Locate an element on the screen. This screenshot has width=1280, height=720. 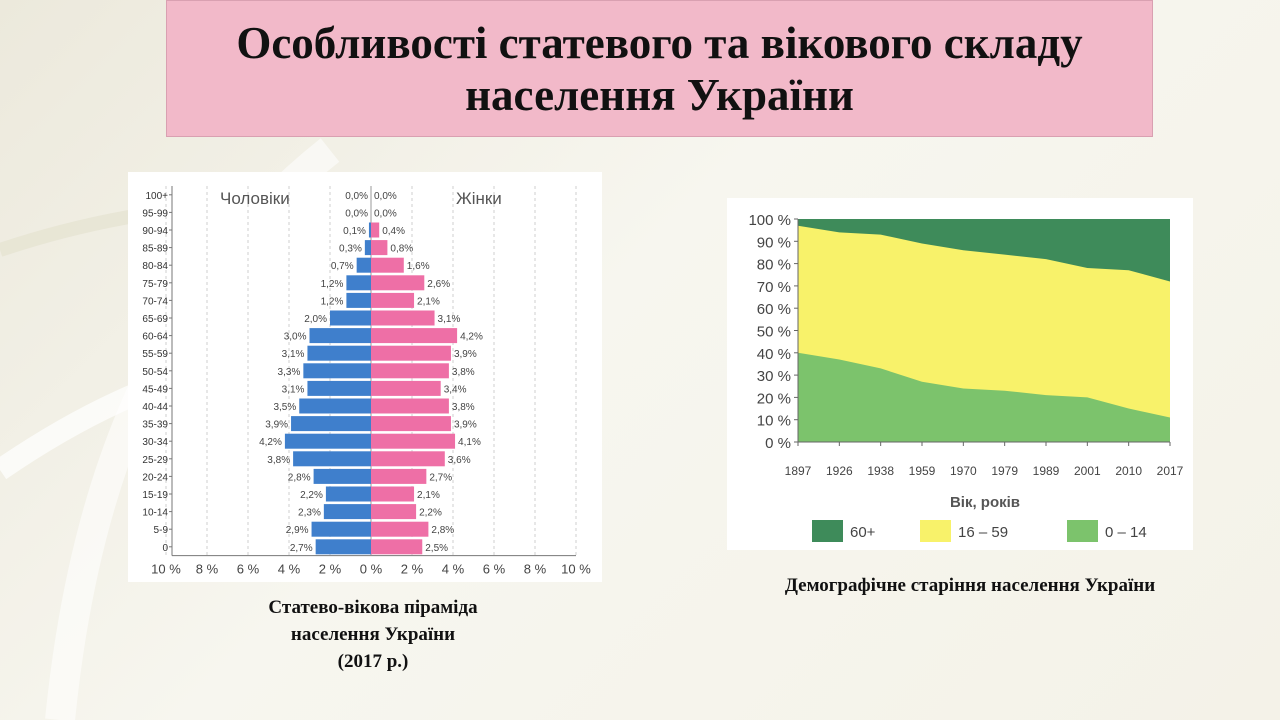
pyramid-age-label: 75-79 is located at coordinates (155, 284).